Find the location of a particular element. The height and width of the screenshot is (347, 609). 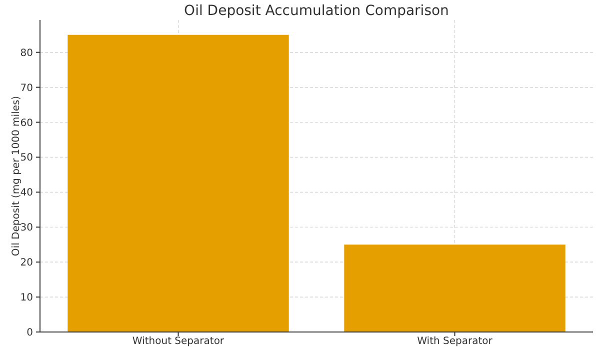

x-tick-label: Without Separator is located at coordinates (178, 341).